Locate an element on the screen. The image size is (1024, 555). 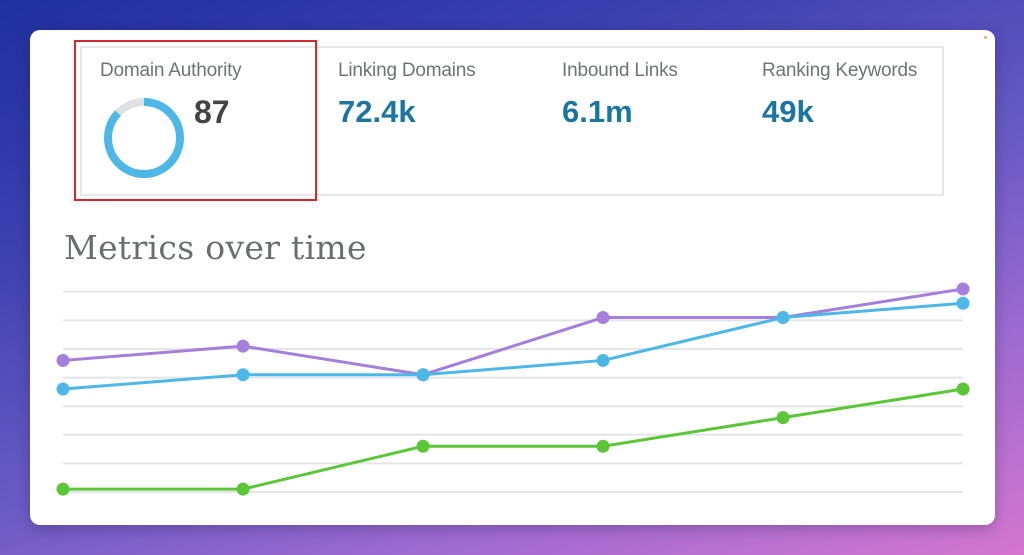
stat-value: 87 is located at coordinates (212, 112).